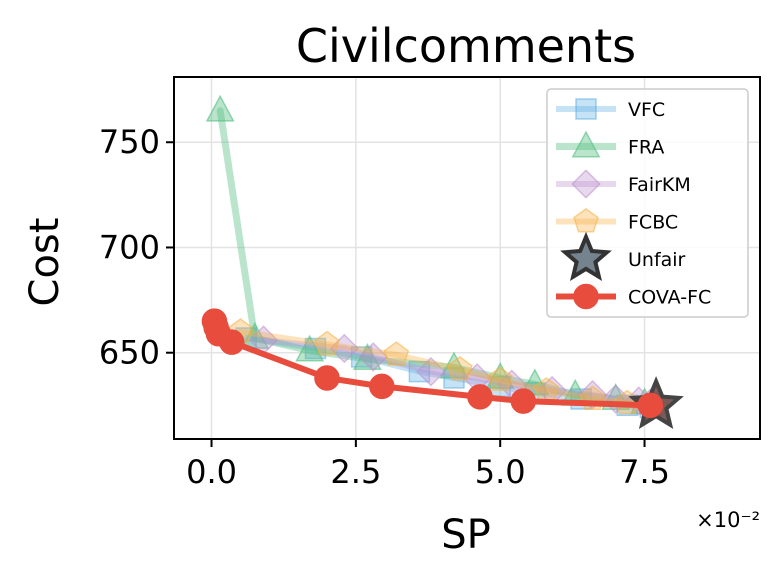 The width and height of the screenshot is (780, 577). I want to click on legend-item-vfc: VFC, so click(610, 109).